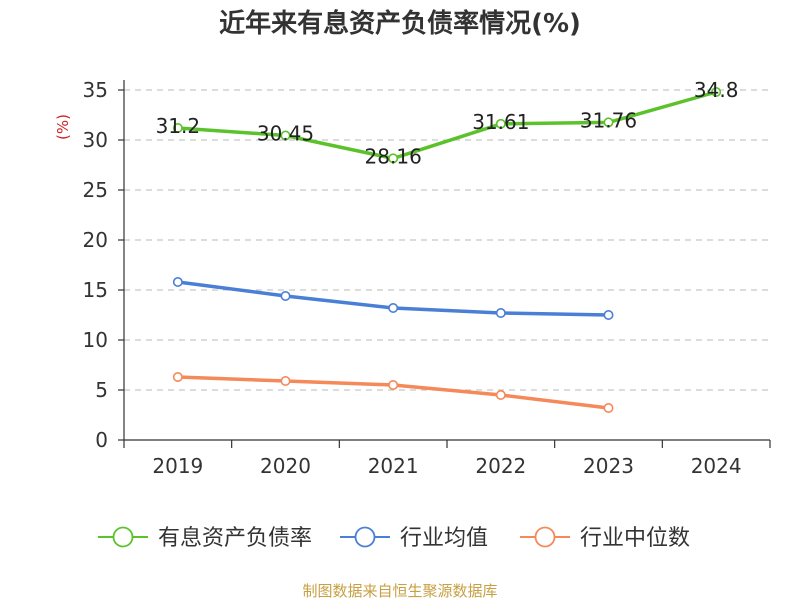 The image size is (800, 600). What do you see at coordinates (95, 190) in the screenshot?
I see `y-tick-label: 25` at bounding box center [95, 190].